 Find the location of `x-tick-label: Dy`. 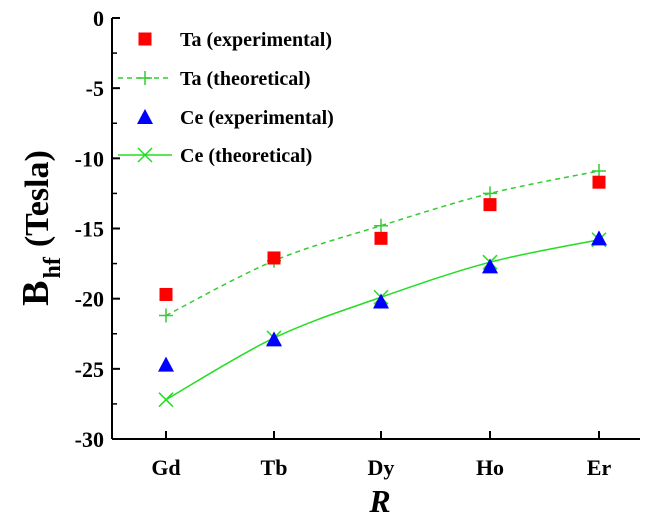

x-tick-label: Dy is located at coordinates (381, 467).